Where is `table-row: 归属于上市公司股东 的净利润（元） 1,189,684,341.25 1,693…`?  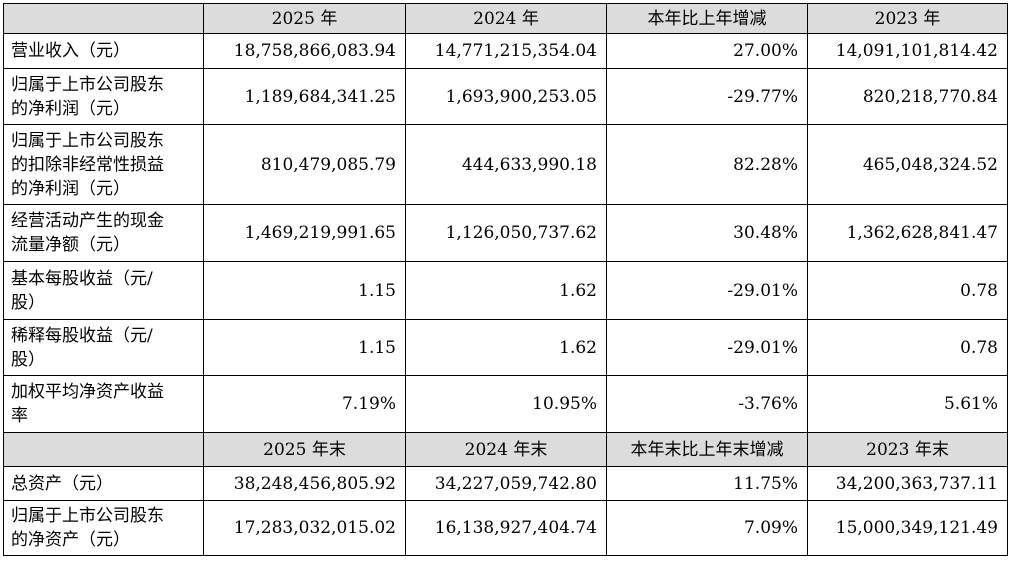
table-row: 归属于上市公司股东 的净利润（元） 1,189,684,341.25 1,693… is located at coordinates (505, 96).